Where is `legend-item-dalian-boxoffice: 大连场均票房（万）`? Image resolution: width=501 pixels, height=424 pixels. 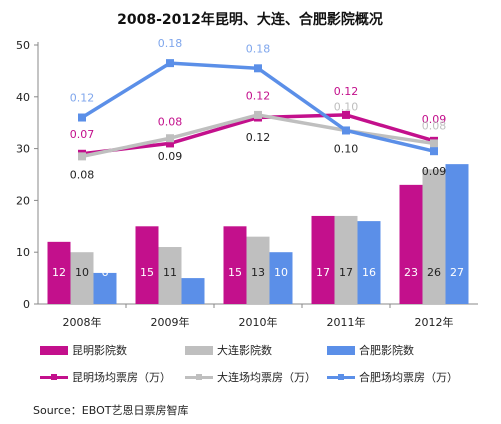 legend-item-dalian-boxoffice: 大连场均票房（万） is located at coordinates (250, 377).